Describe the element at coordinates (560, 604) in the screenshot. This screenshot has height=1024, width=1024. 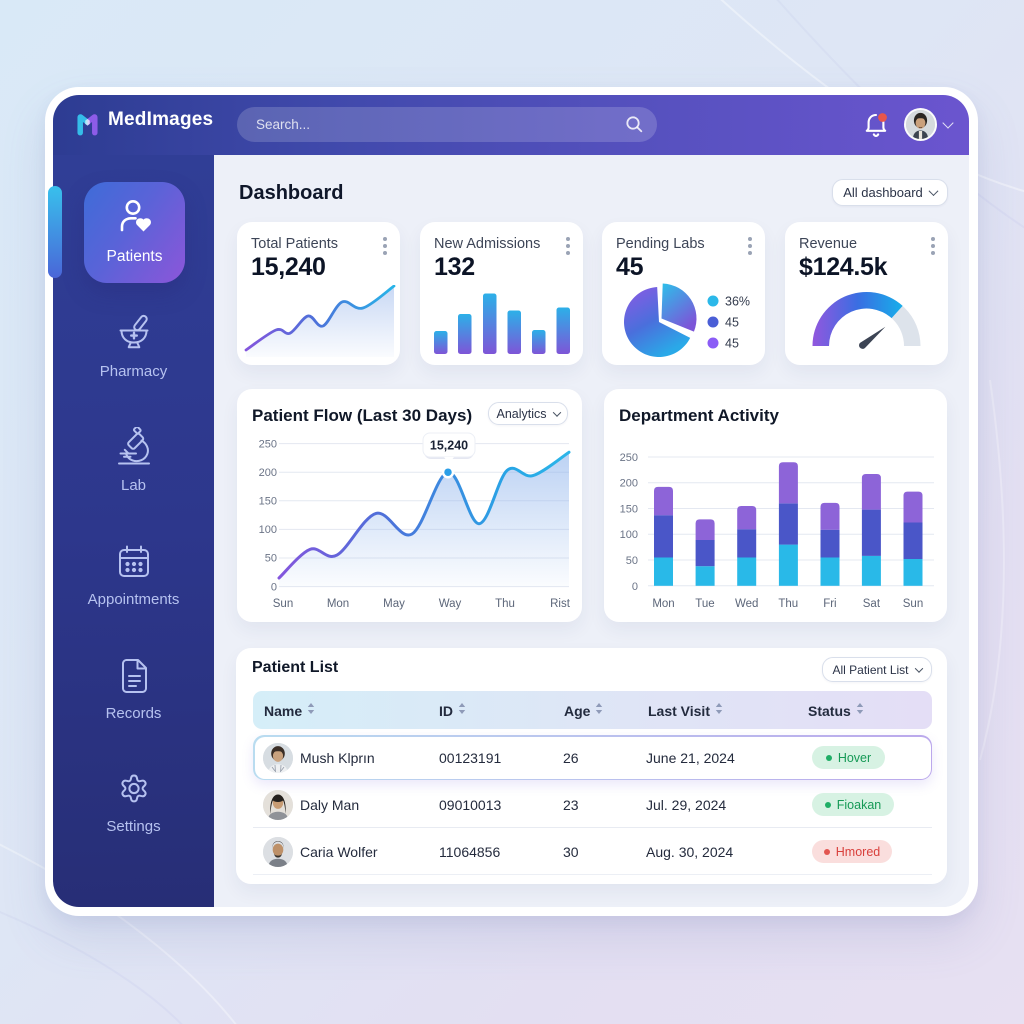
I see `svg-text: Rist` at that location.